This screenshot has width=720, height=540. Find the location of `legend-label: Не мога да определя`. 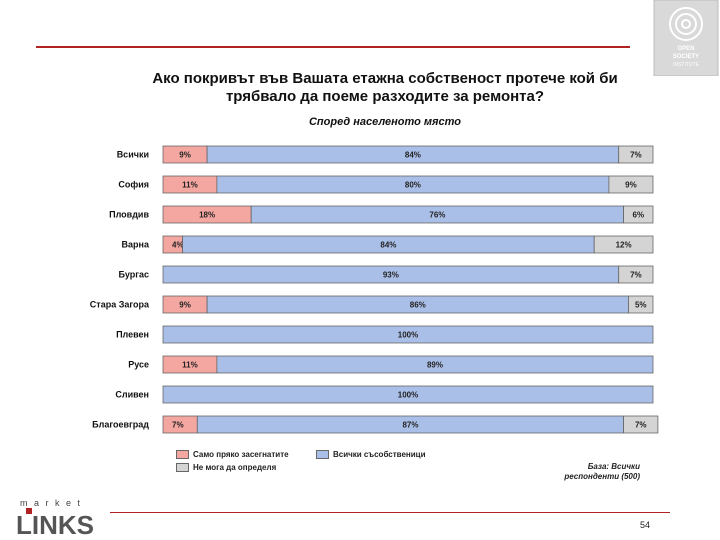

legend-label: Не мога да определя is located at coordinates (235, 467).